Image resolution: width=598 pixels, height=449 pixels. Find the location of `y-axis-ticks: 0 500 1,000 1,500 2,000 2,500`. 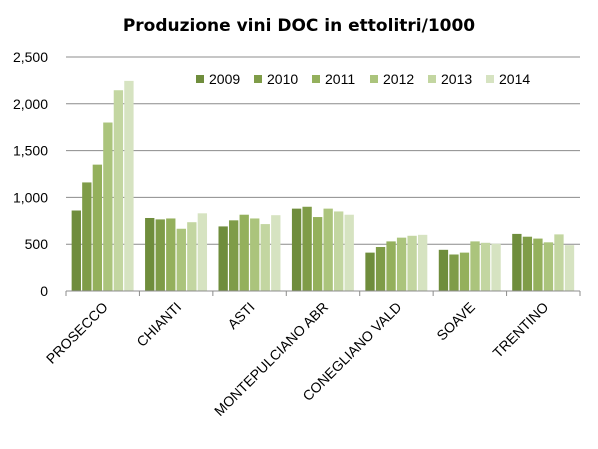

y-axis-ticks: 0 500 1,000 1,500 2,000 2,500 is located at coordinates (30, 174).